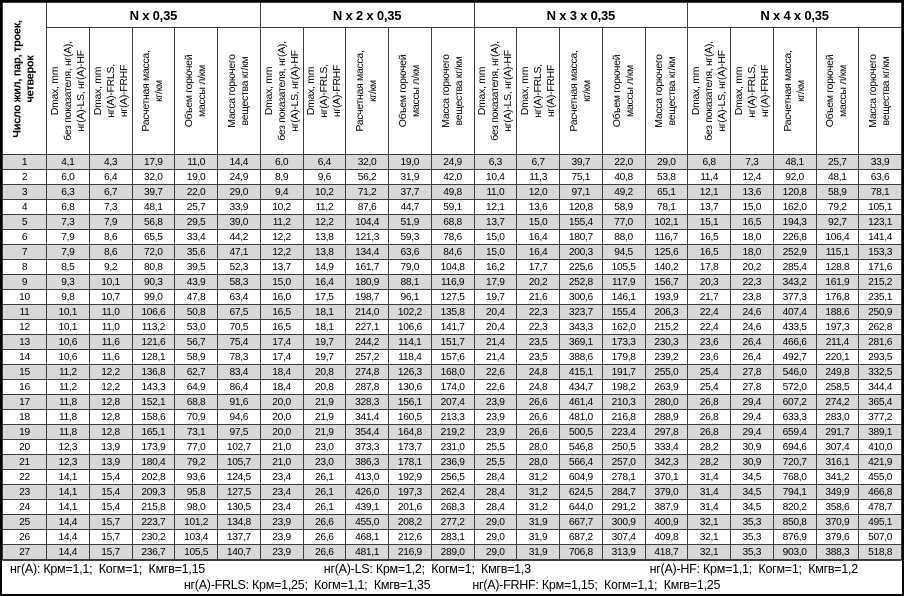  Describe the element at coordinates (452, 297) in the screenshot. I see `table-cell: 127,5` at that location.